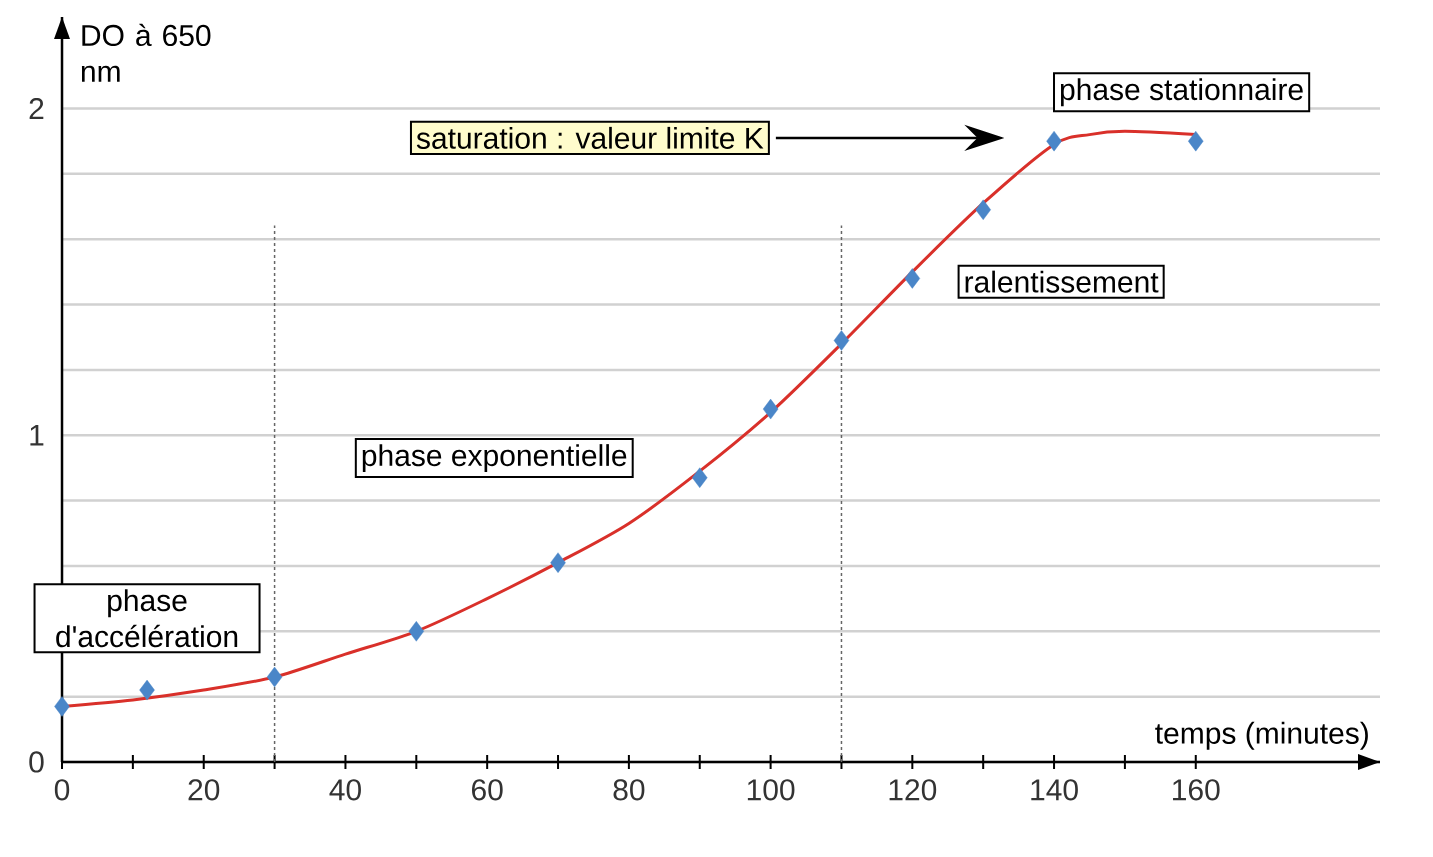 The height and width of the screenshot is (857, 1433). Describe the element at coordinates (494, 458) in the screenshot. I see `annotation: phase exponentielle` at that location.